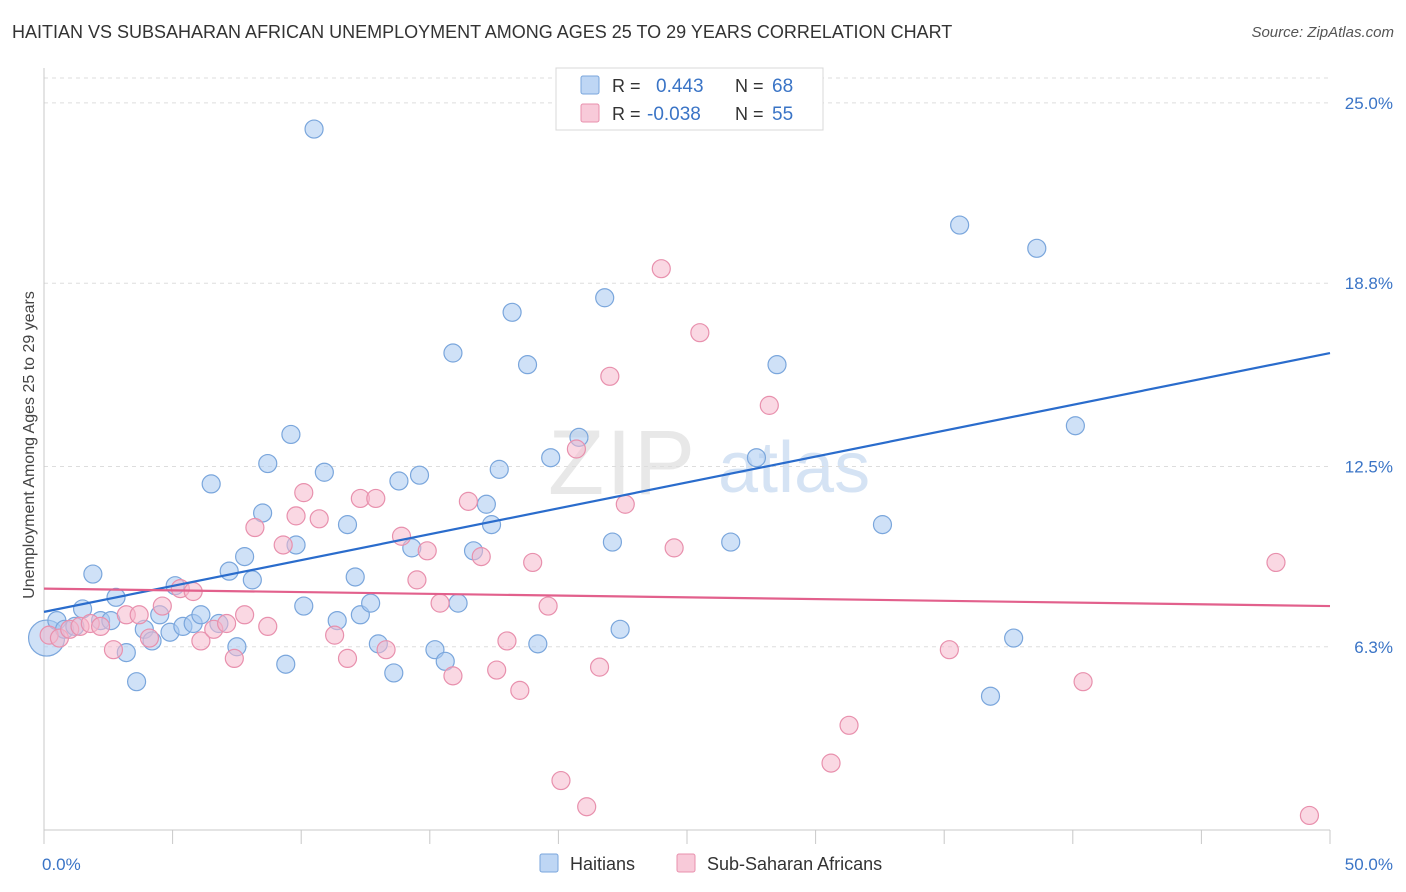  What do you see at coordinates (1369, 864) in the screenshot?
I see `x-tick-label: 50.0%` at bounding box center [1369, 864].